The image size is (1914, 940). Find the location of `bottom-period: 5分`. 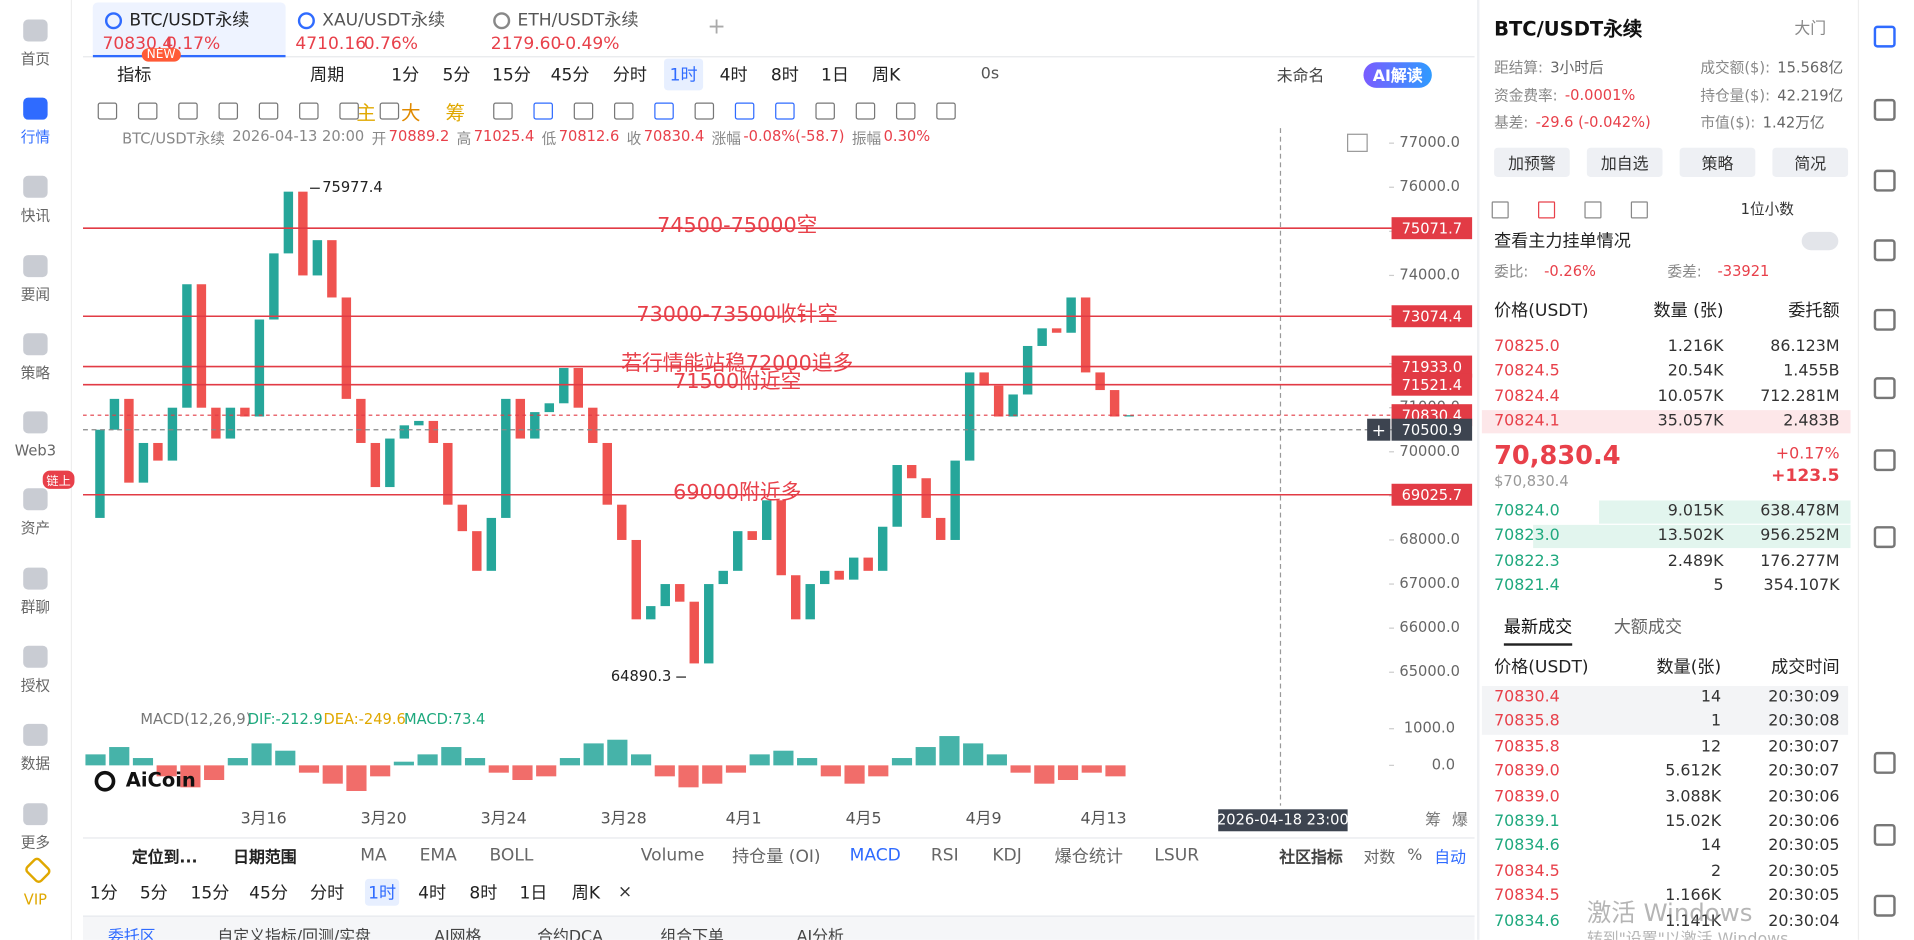

bottom-period: 5分 is located at coordinates (153, 893).